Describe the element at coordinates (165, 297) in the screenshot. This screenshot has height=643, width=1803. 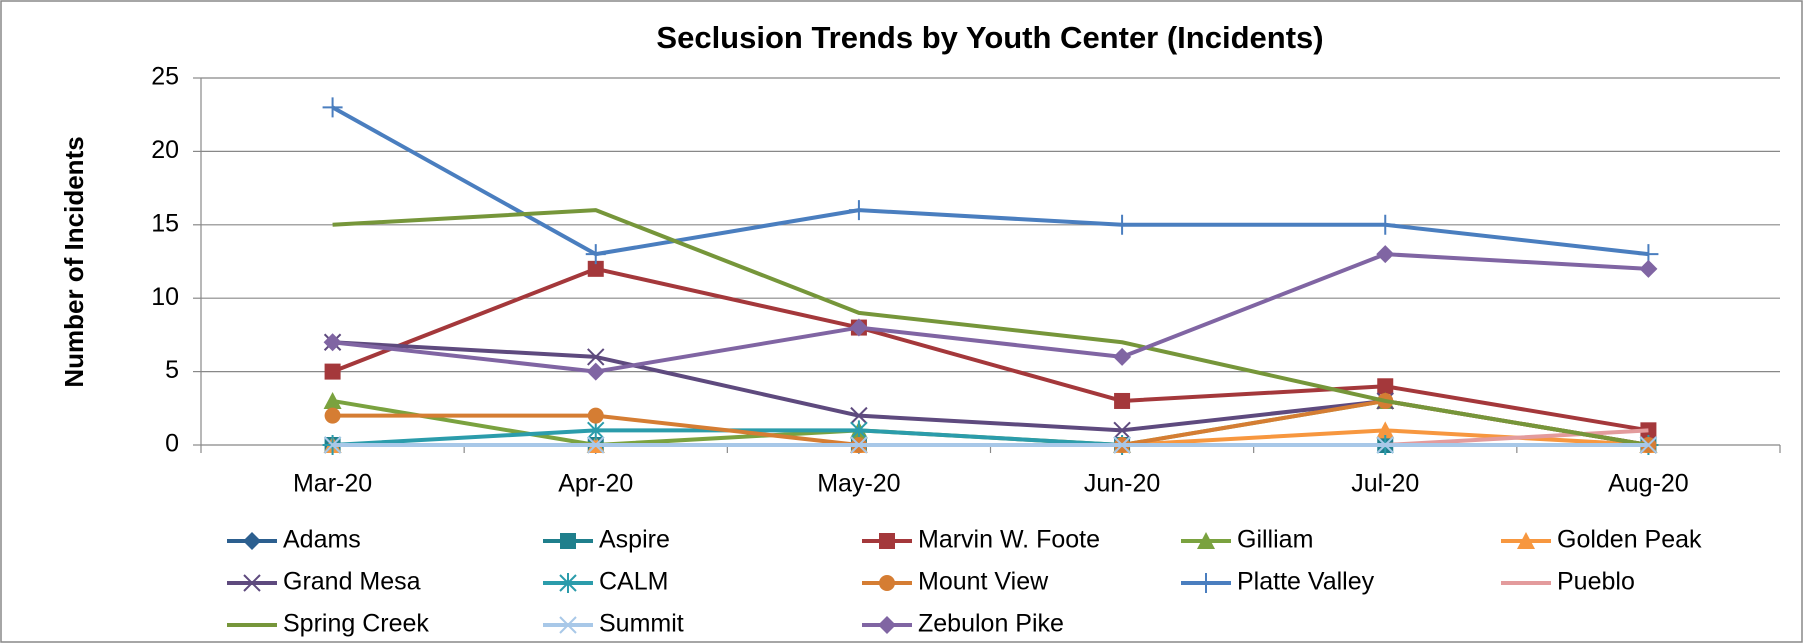
I see `y-tick-label: 10` at that location.